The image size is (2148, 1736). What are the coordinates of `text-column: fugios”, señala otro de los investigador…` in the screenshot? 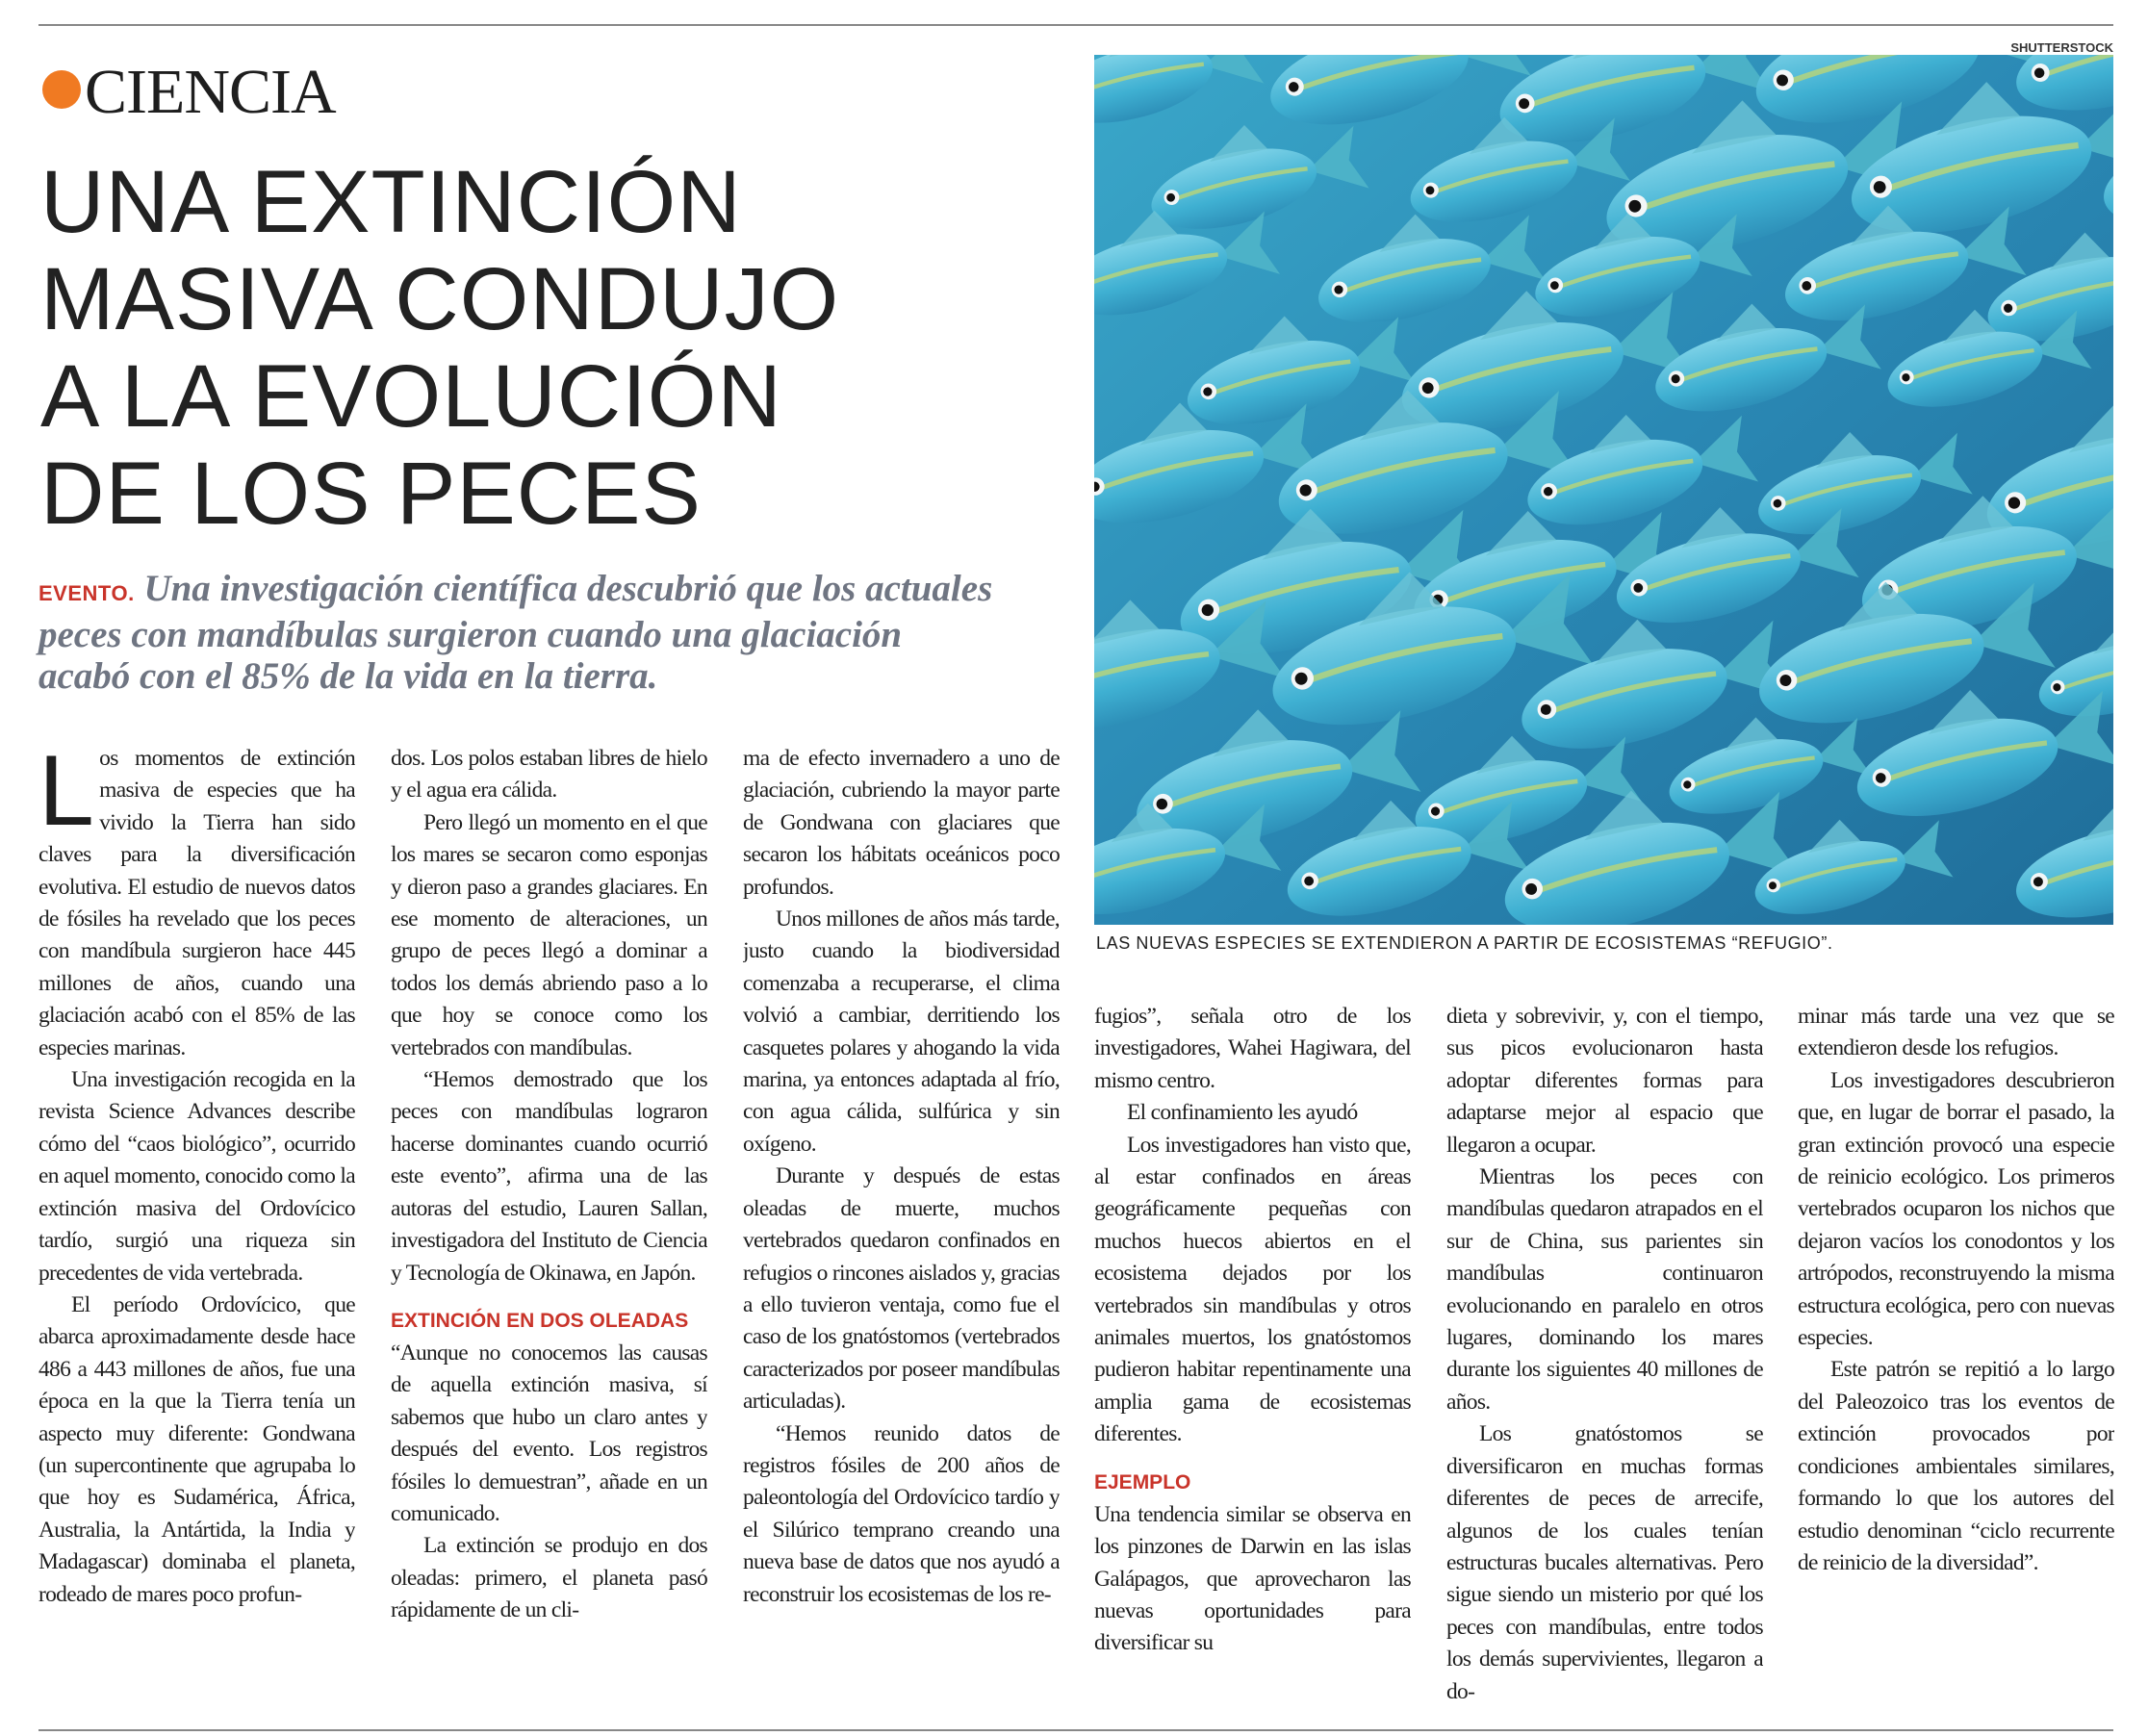 It's located at (1252, 1358).